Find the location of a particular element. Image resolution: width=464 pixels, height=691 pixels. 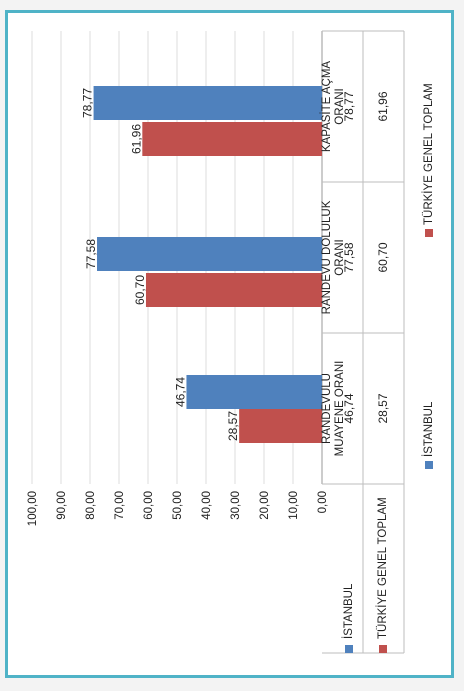

value-axis-tick-label: 50,00 is located at coordinates (178, 505).